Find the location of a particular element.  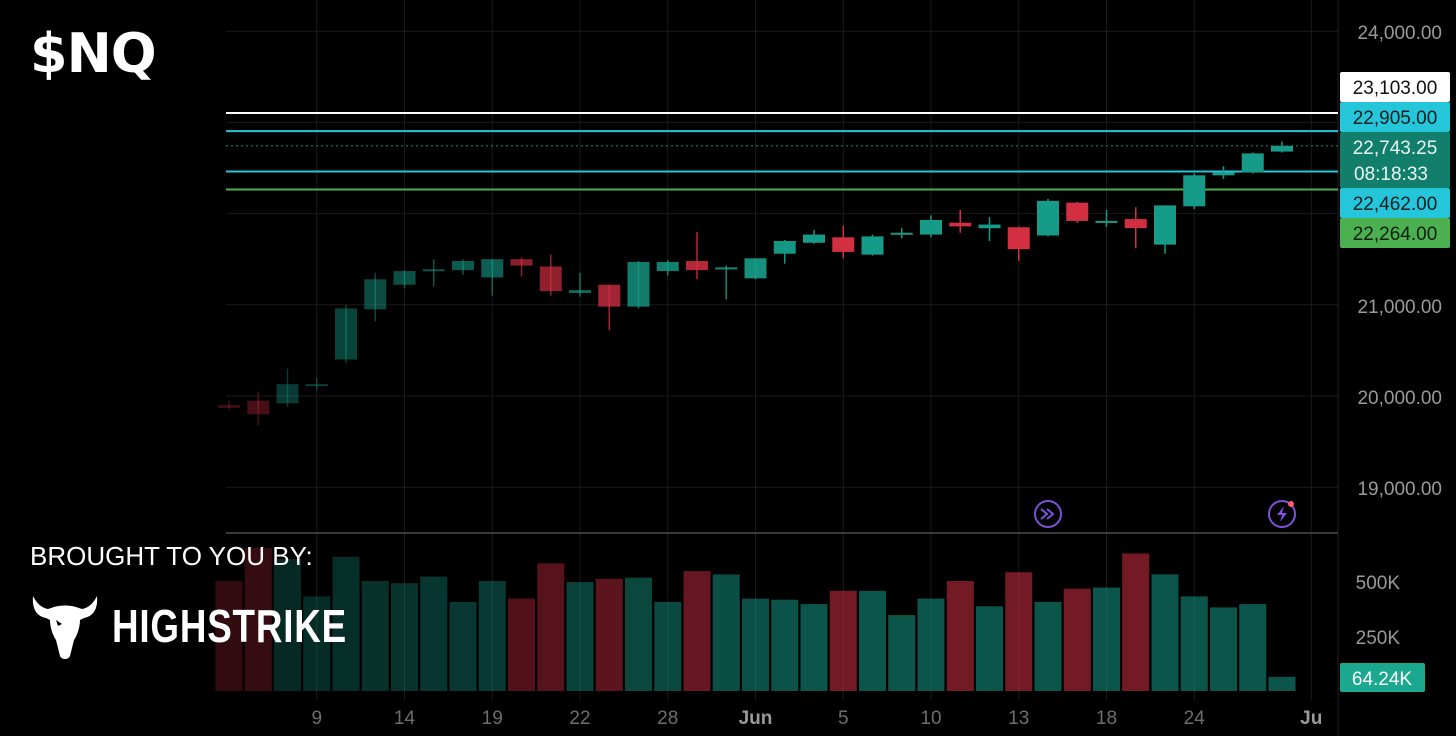

price-tick-label: 21,000.00 is located at coordinates (1399, 307).